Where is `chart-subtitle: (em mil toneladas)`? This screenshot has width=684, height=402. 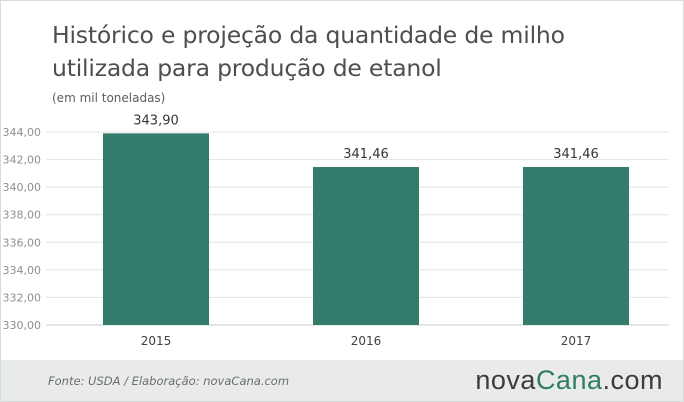
chart-subtitle: (em mil toneladas) is located at coordinates (109, 98).